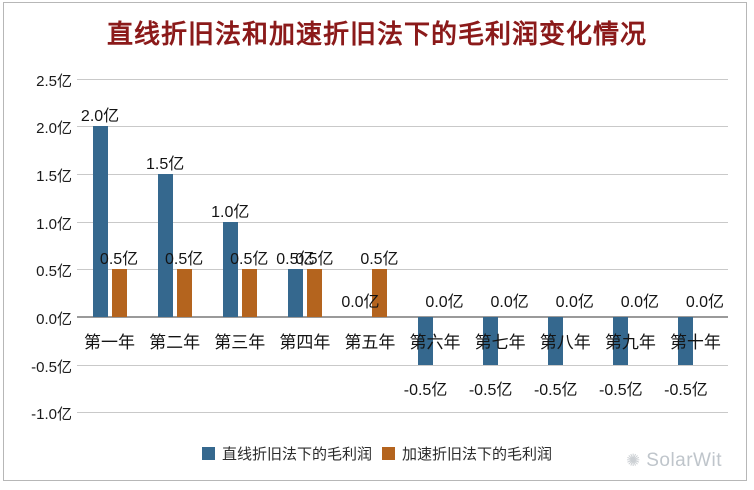 Image resolution: width=754 pixels, height=490 pixels. Describe the element at coordinates (51, 415) in the screenshot. I see `y-axis-tick: -1.0亿` at that location.